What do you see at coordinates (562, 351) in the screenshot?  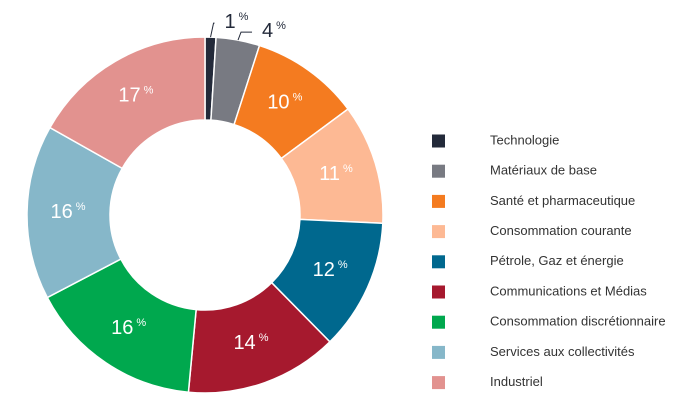 I see `legend-label: Services aux collectivités` at bounding box center [562, 351].